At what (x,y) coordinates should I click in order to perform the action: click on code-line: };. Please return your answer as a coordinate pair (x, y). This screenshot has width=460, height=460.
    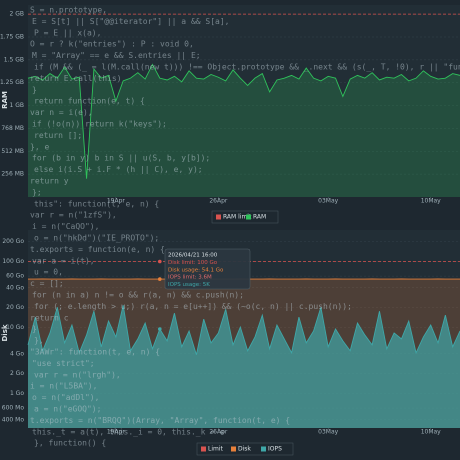
    Looking at the image, I should click on (37, 192).